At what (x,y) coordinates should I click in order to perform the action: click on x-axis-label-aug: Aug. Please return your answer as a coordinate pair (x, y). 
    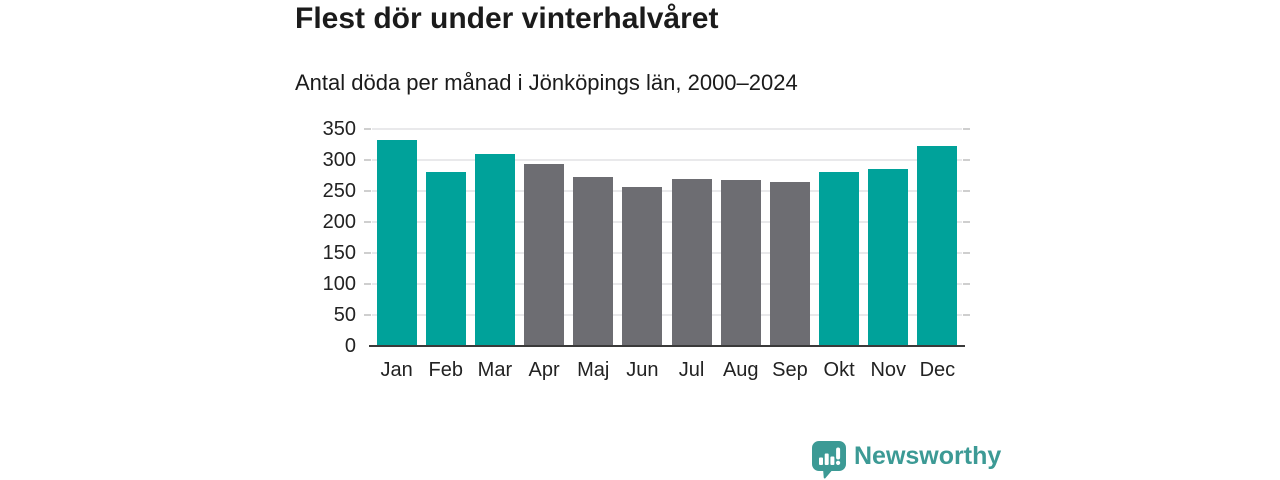
    Looking at the image, I should click on (740, 370).